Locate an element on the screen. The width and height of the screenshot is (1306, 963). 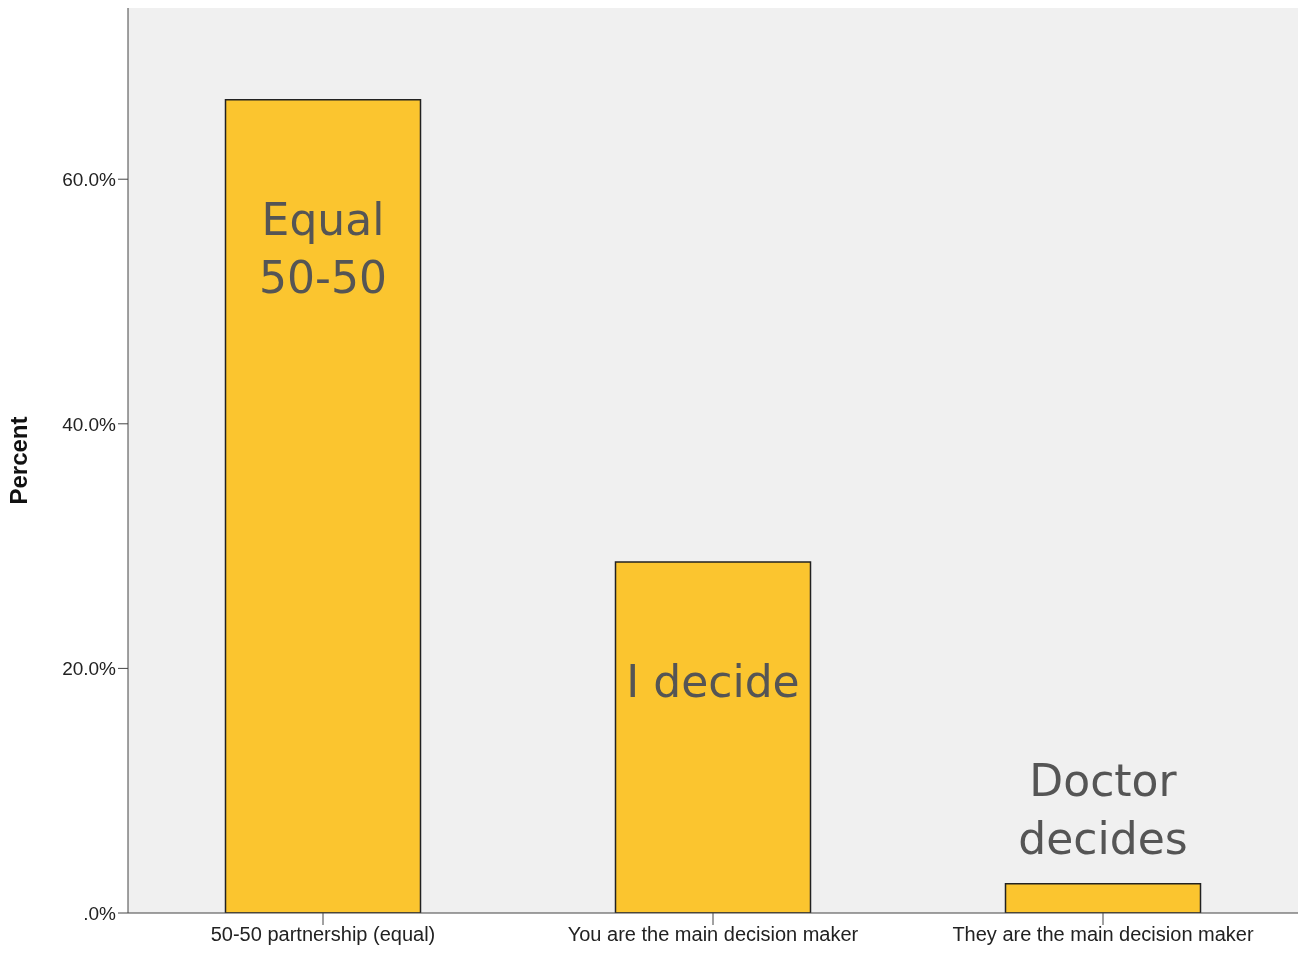
y-tick-label: 60.0% is located at coordinates (89, 179).